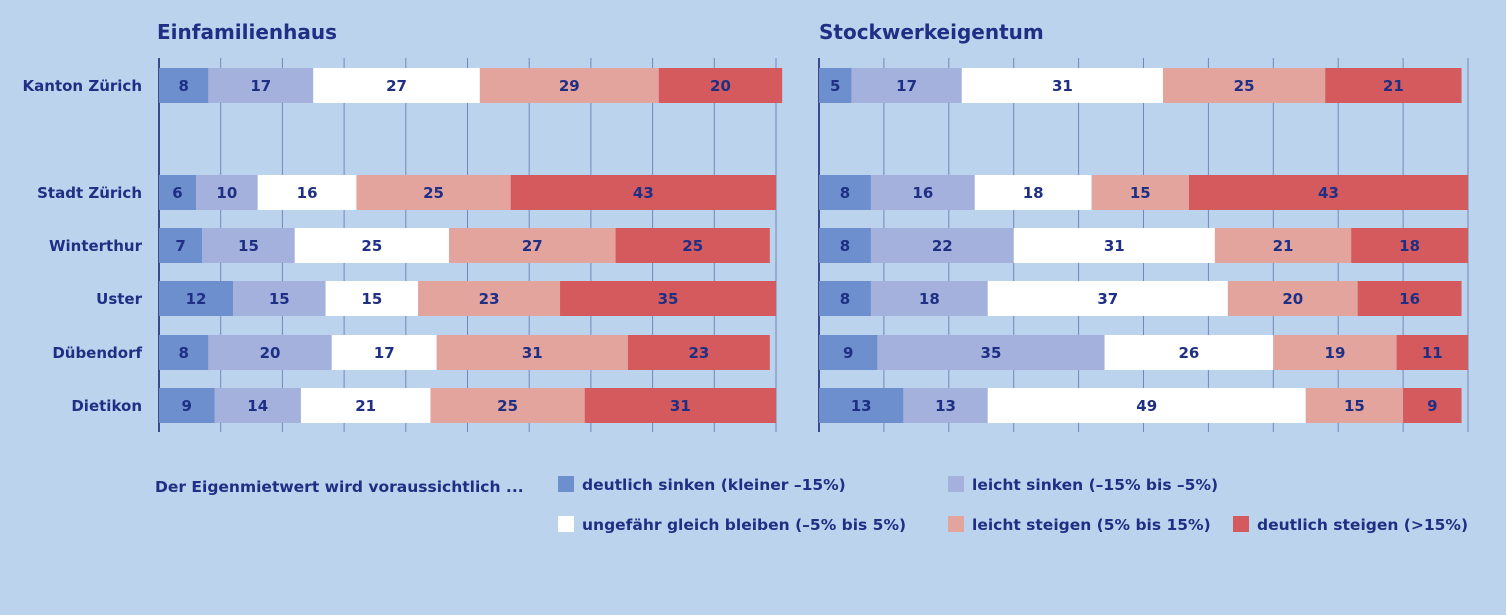 This screenshot has width=1506, height=615. Describe the element at coordinates (82, 86) in the screenshot. I see `row-label: Kanton Zürich` at that location.